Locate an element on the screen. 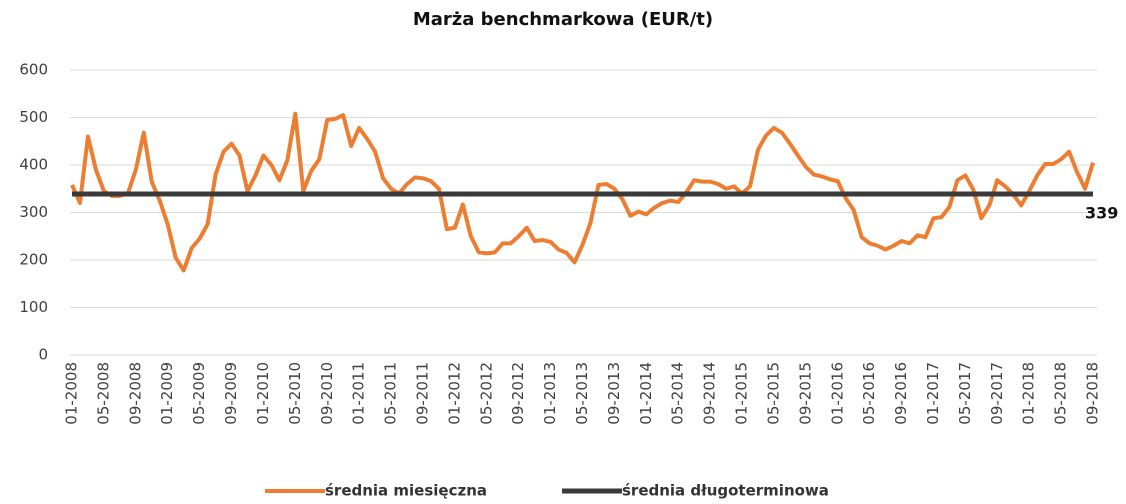  x-tick-label: 01-2018 is located at coordinates (1029, 393).